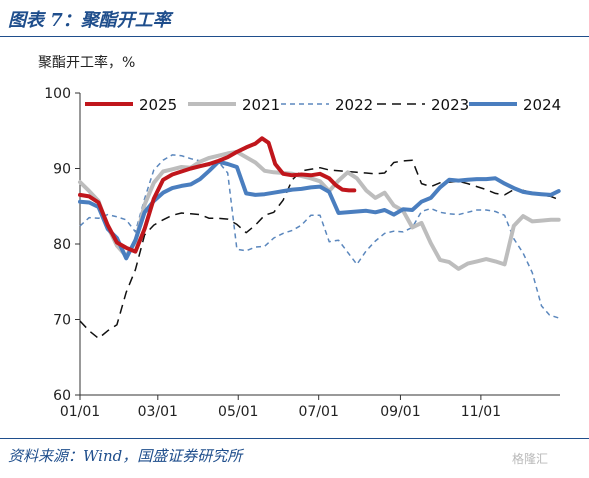 This screenshot has width=589, height=478. Describe the element at coordinates (294, 438) in the screenshot. I see `footer-rule` at that location.